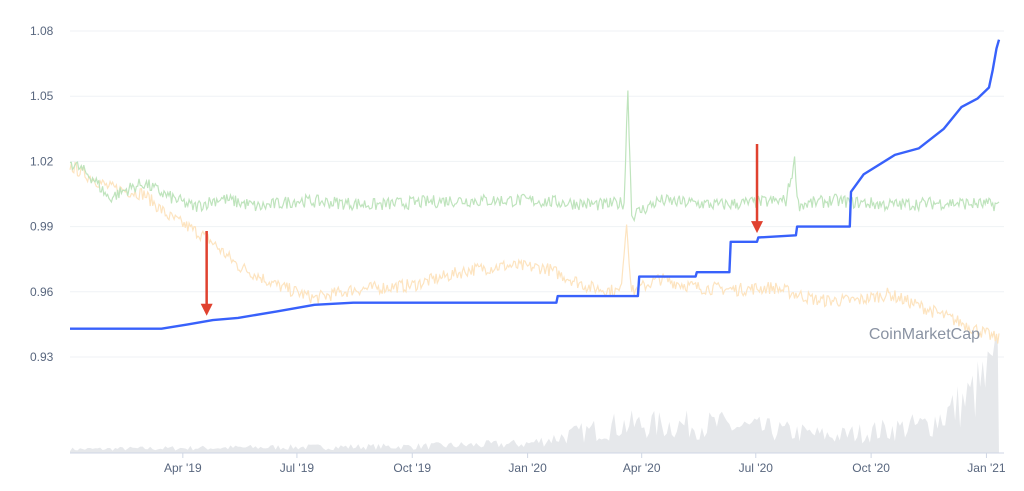 This screenshot has width=1024, height=491. I want to click on x-tick-label: Jul '19, so click(297, 468).